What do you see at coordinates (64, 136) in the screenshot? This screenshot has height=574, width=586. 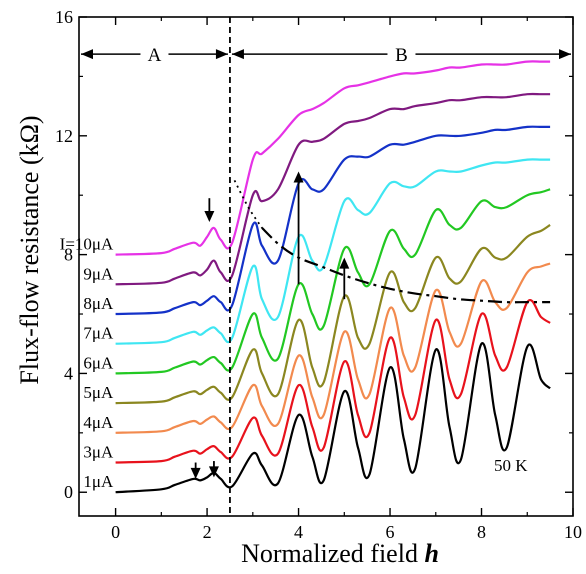 I see `y-tick-label: 12` at bounding box center [64, 136].